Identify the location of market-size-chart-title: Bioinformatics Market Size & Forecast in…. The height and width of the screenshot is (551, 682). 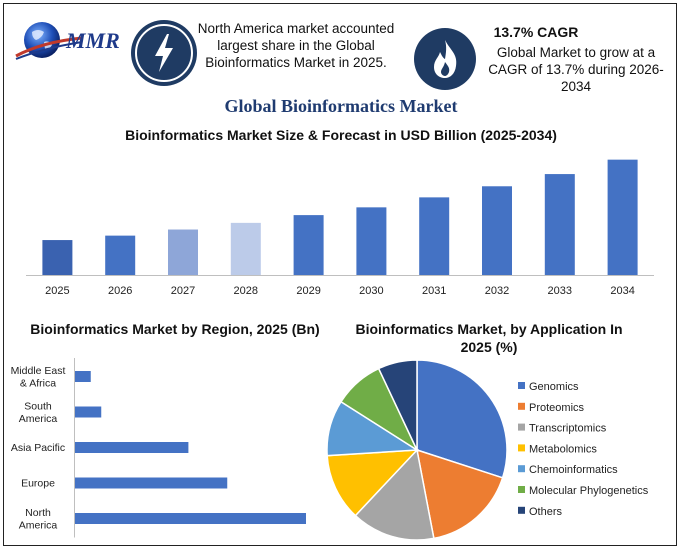
(341, 135).